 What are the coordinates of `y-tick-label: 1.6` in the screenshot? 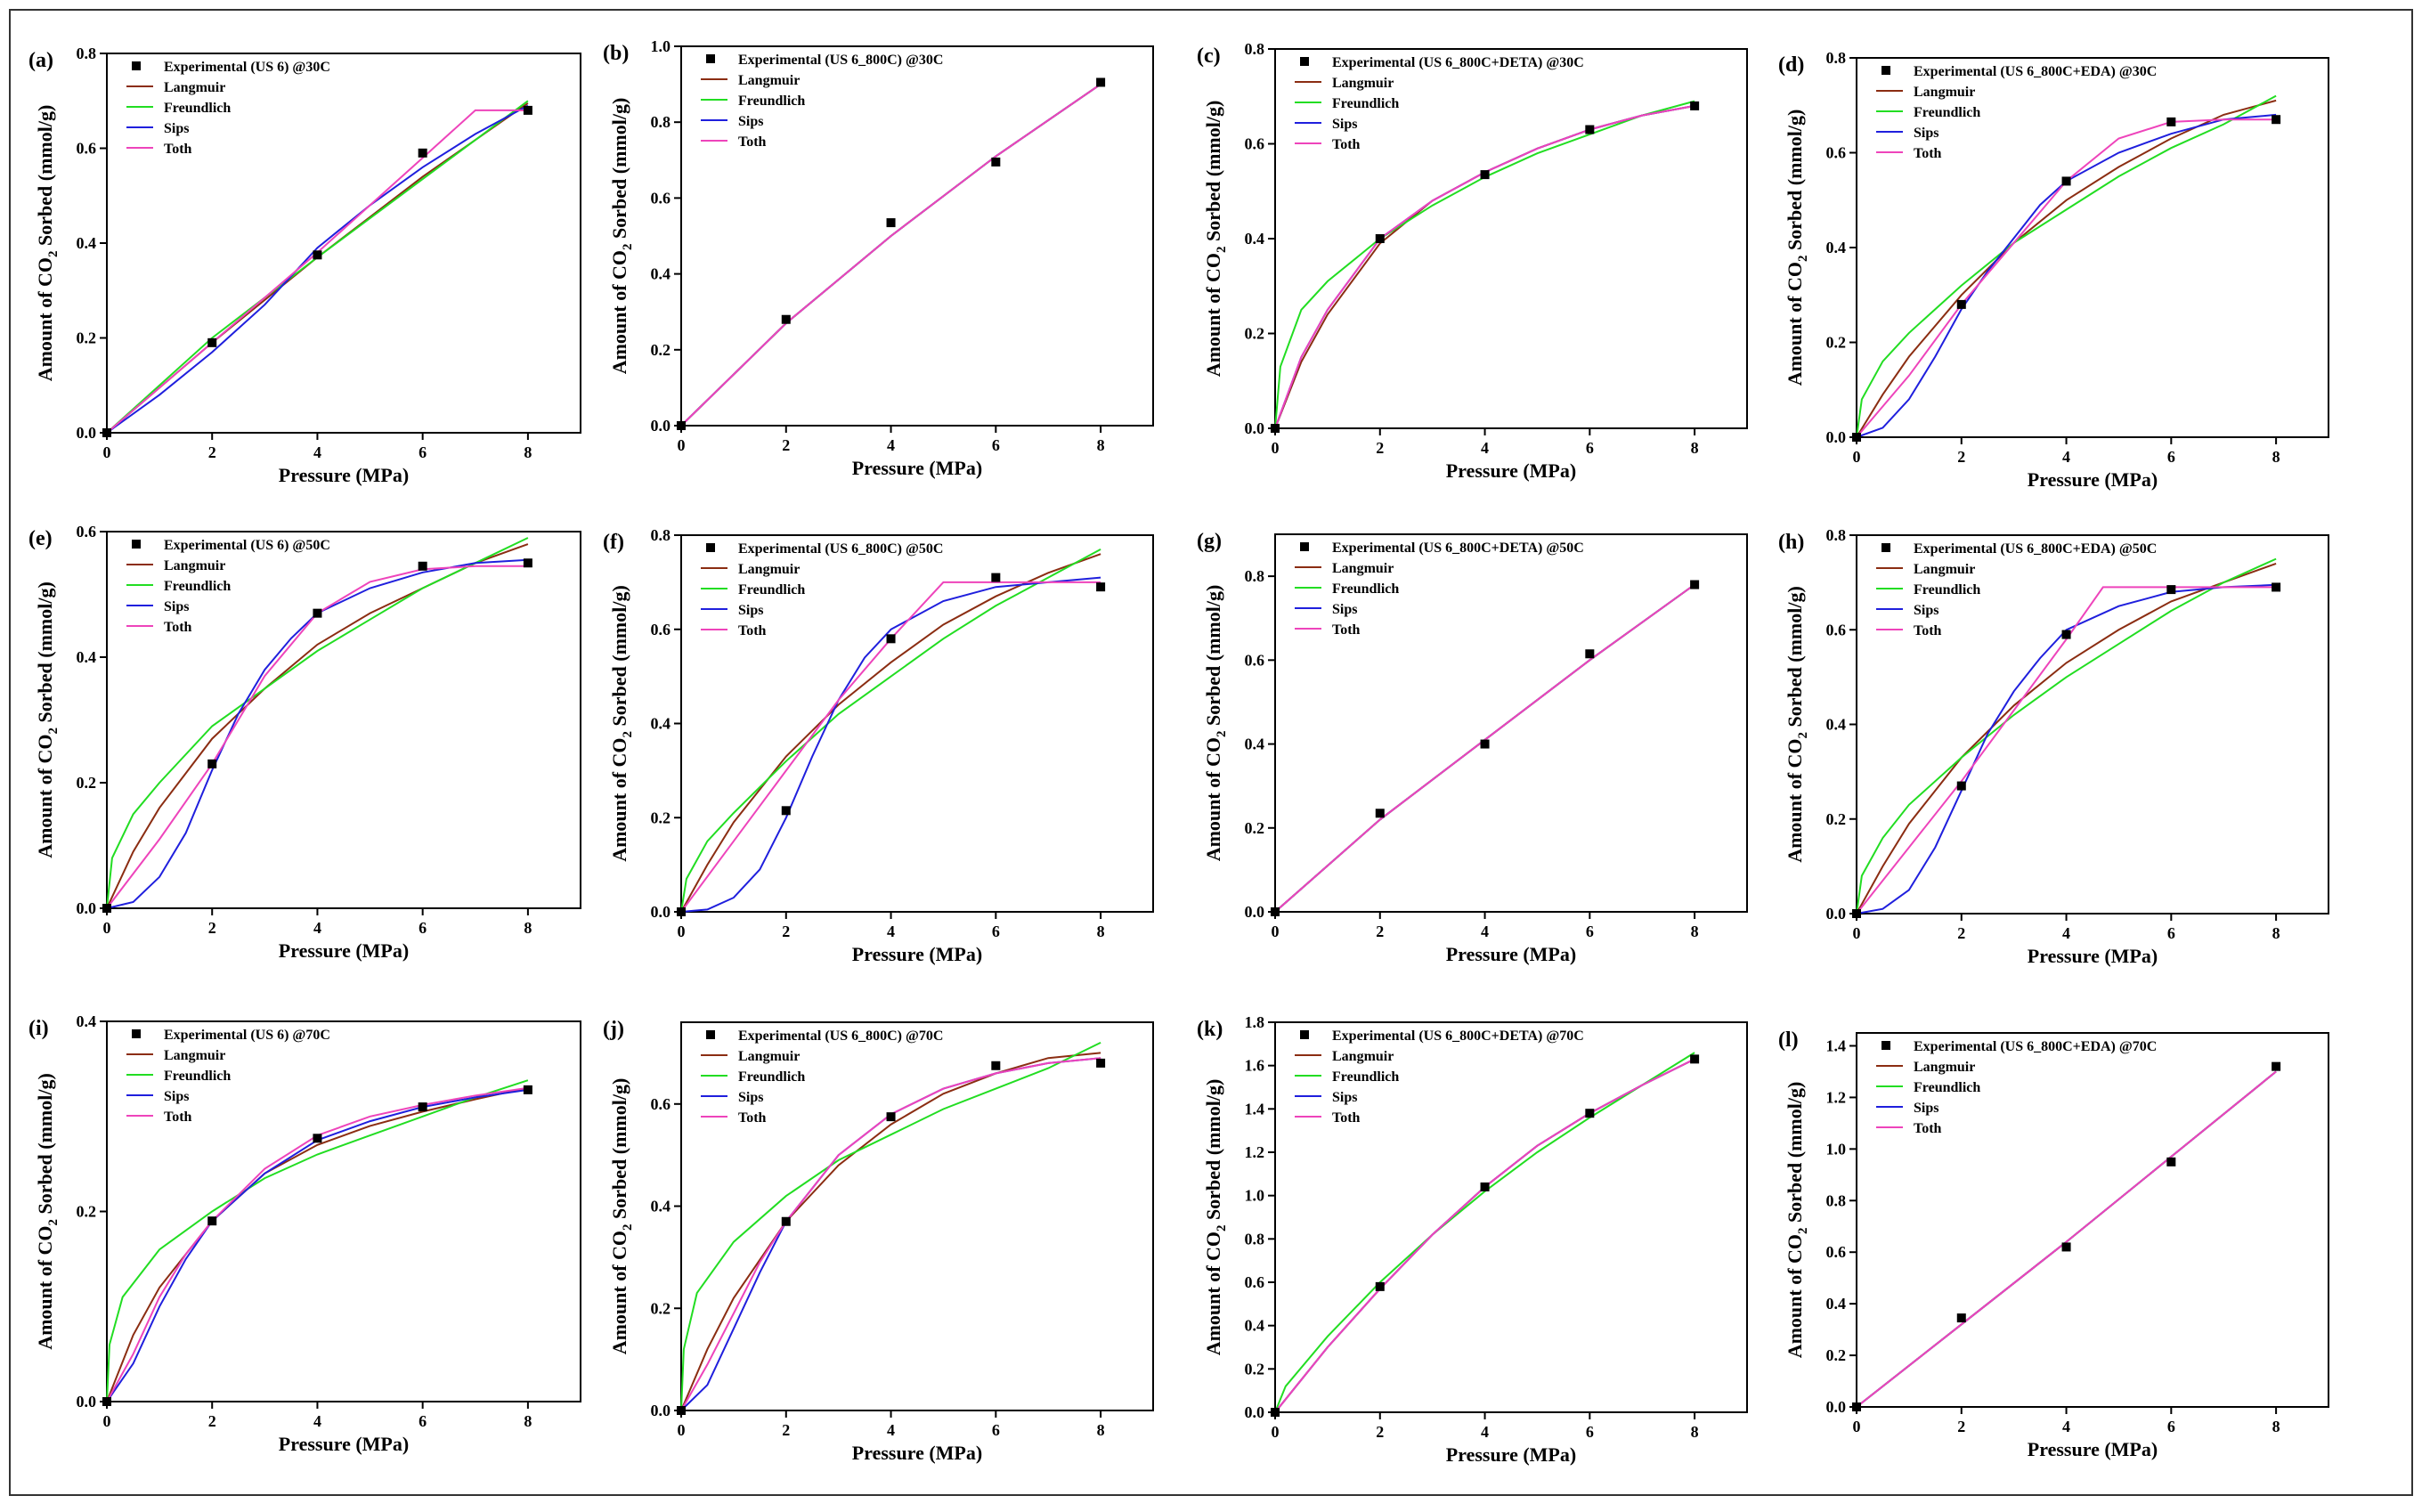 It's located at (1255, 1066).